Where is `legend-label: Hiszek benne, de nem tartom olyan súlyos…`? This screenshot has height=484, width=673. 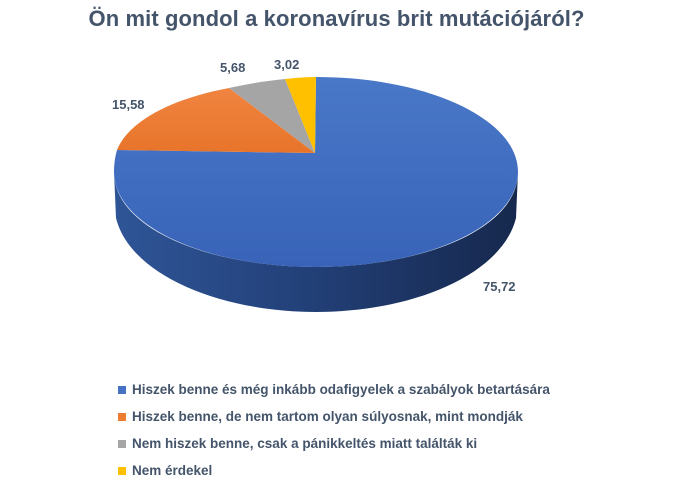 legend-label: Hiszek benne, de nem tartom olyan súlyos… is located at coordinates (327, 416).